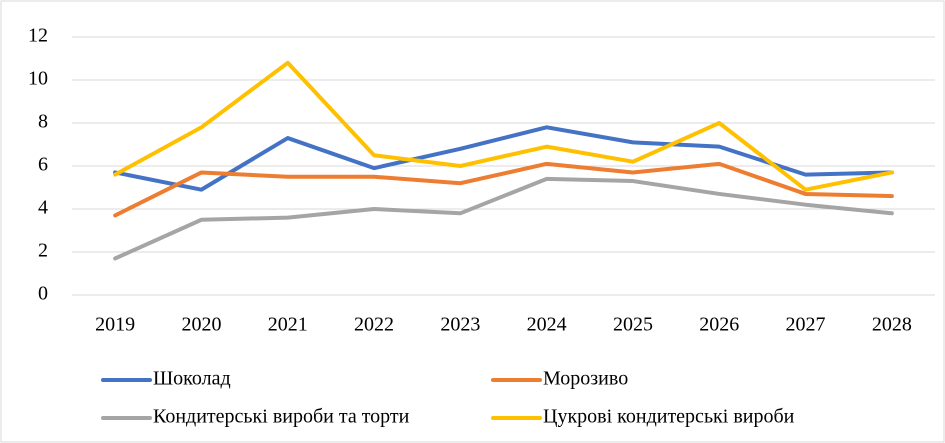 The image size is (945, 443). I want to click on x-tick-label: 2025, so click(633, 325).